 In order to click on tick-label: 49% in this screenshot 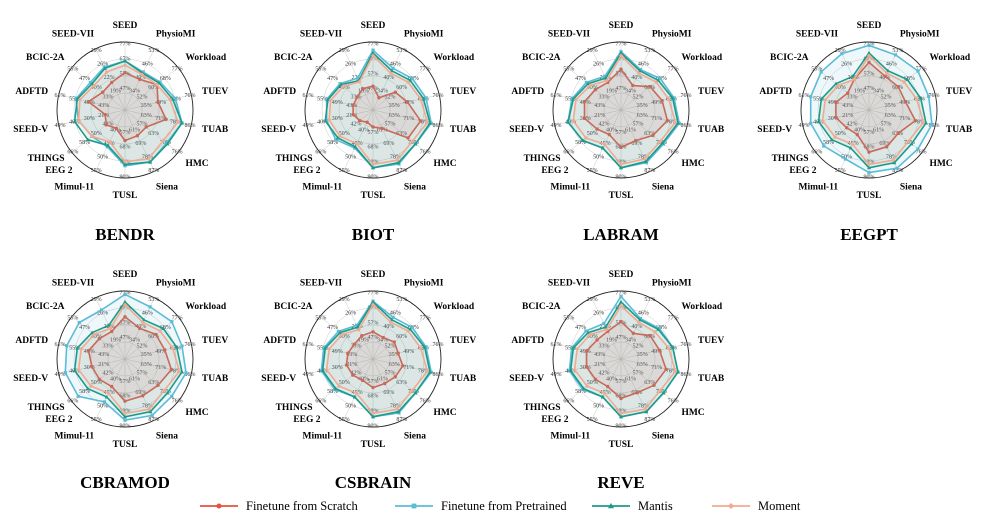, I will do `click(804, 126)`.